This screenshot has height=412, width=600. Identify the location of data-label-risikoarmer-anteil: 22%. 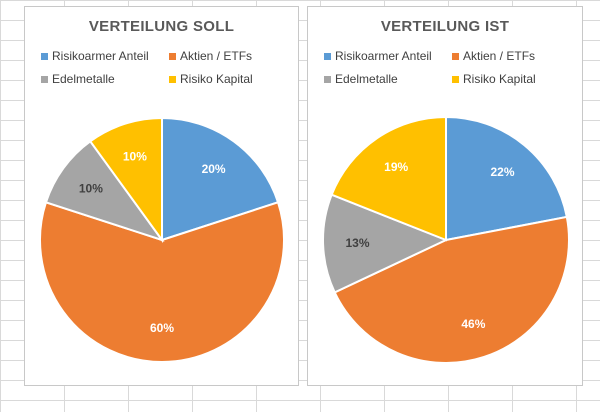
(502, 172).